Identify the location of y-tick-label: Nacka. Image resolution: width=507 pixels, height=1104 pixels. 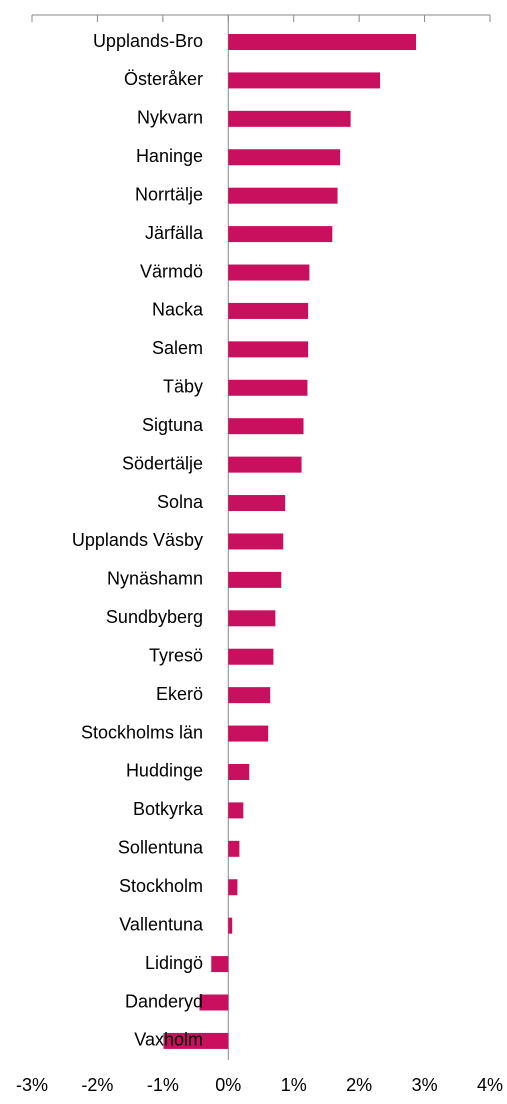
(178, 310).